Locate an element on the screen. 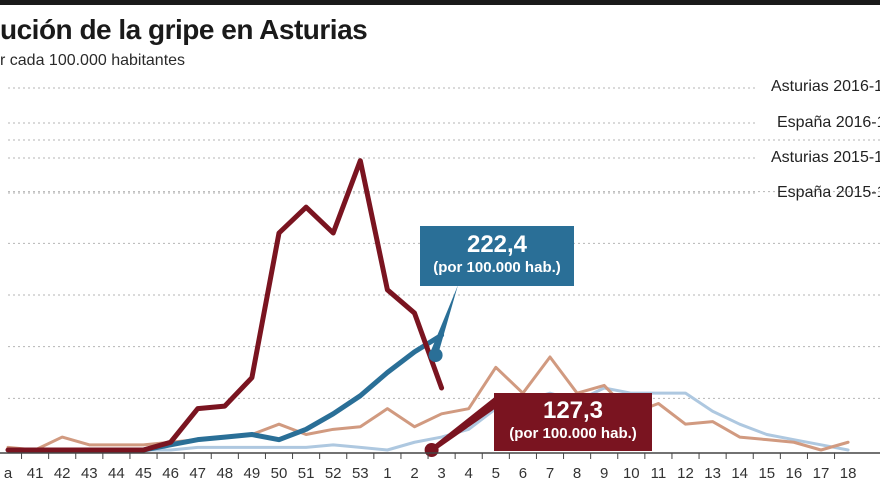 The height and width of the screenshot is (495, 880). x-tick-label: 17 is located at coordinates (821, 473).